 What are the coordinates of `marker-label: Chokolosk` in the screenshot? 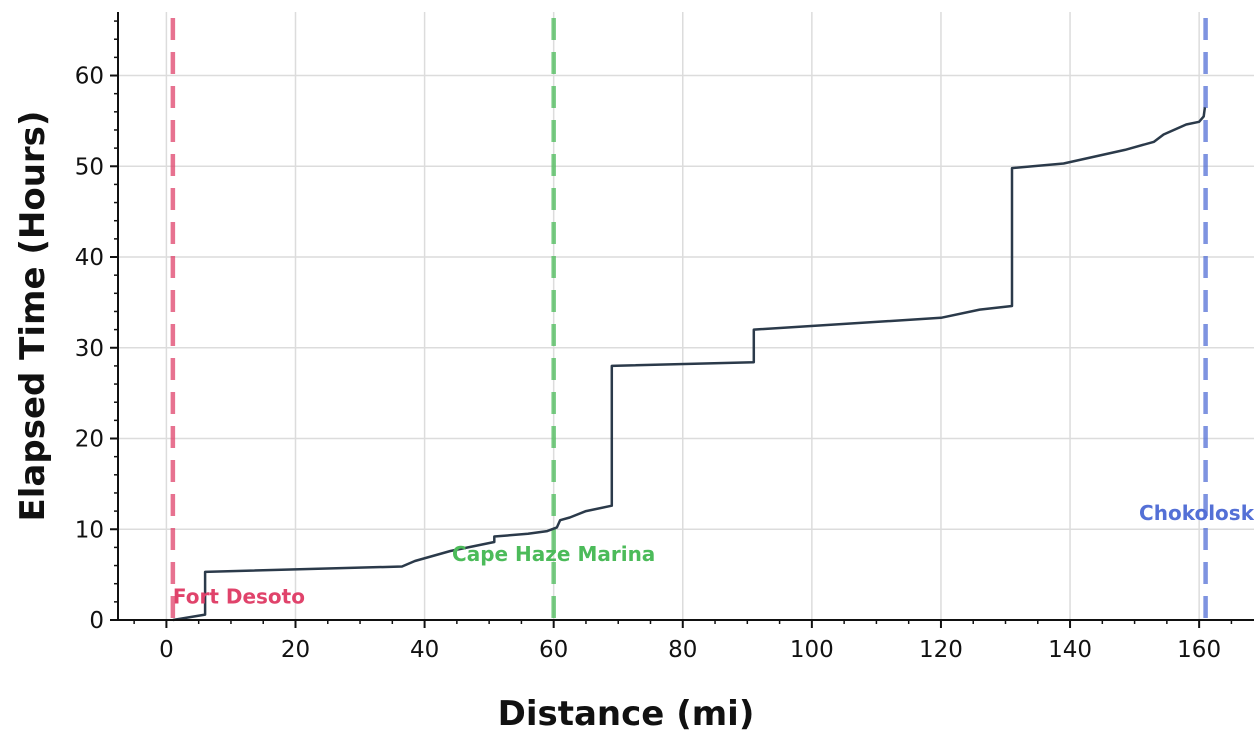 It's located at (1196, 513).